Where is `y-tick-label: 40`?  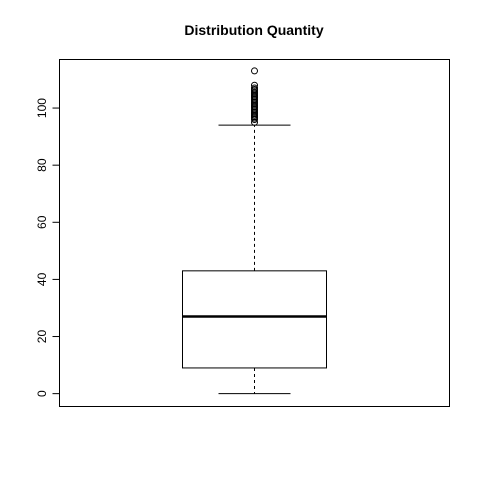 y-tick-label: 40 is located at coordinates (42, 279).